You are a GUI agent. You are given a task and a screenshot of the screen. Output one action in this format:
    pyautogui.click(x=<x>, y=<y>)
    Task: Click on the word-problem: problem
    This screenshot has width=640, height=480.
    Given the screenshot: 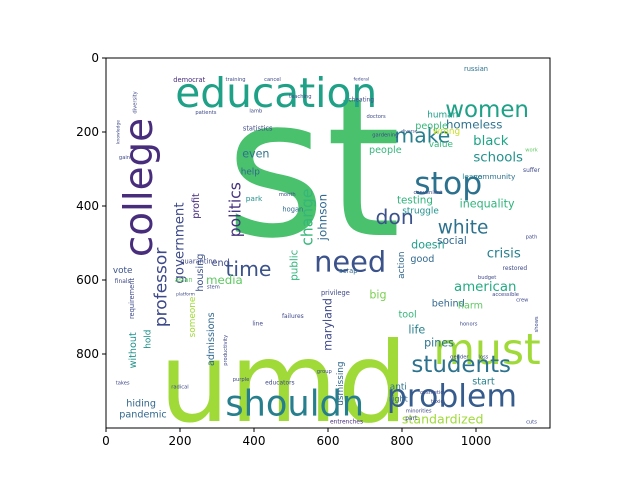 What is the action you would take?
    pyautogui.click(x=452, y=397)
    